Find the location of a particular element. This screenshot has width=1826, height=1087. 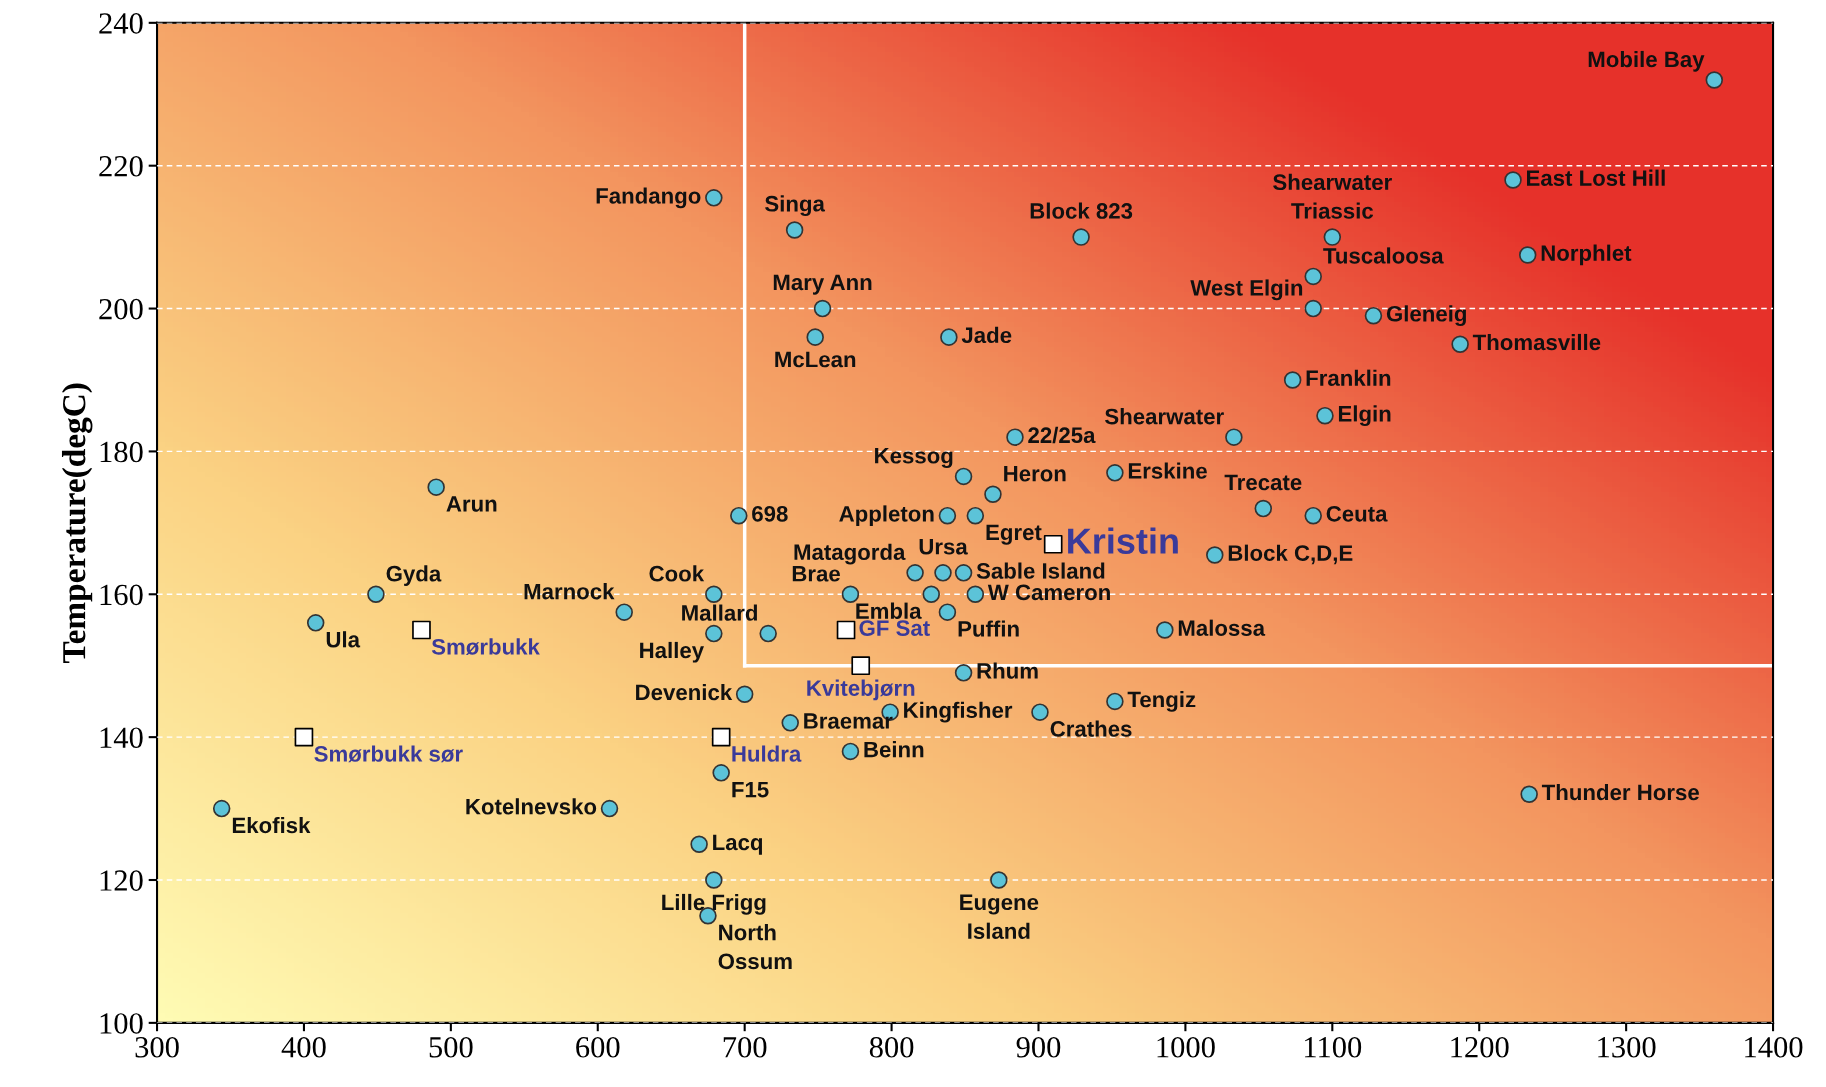

annotation: Shearwater Triassic is located at coordinates (1332, 196).